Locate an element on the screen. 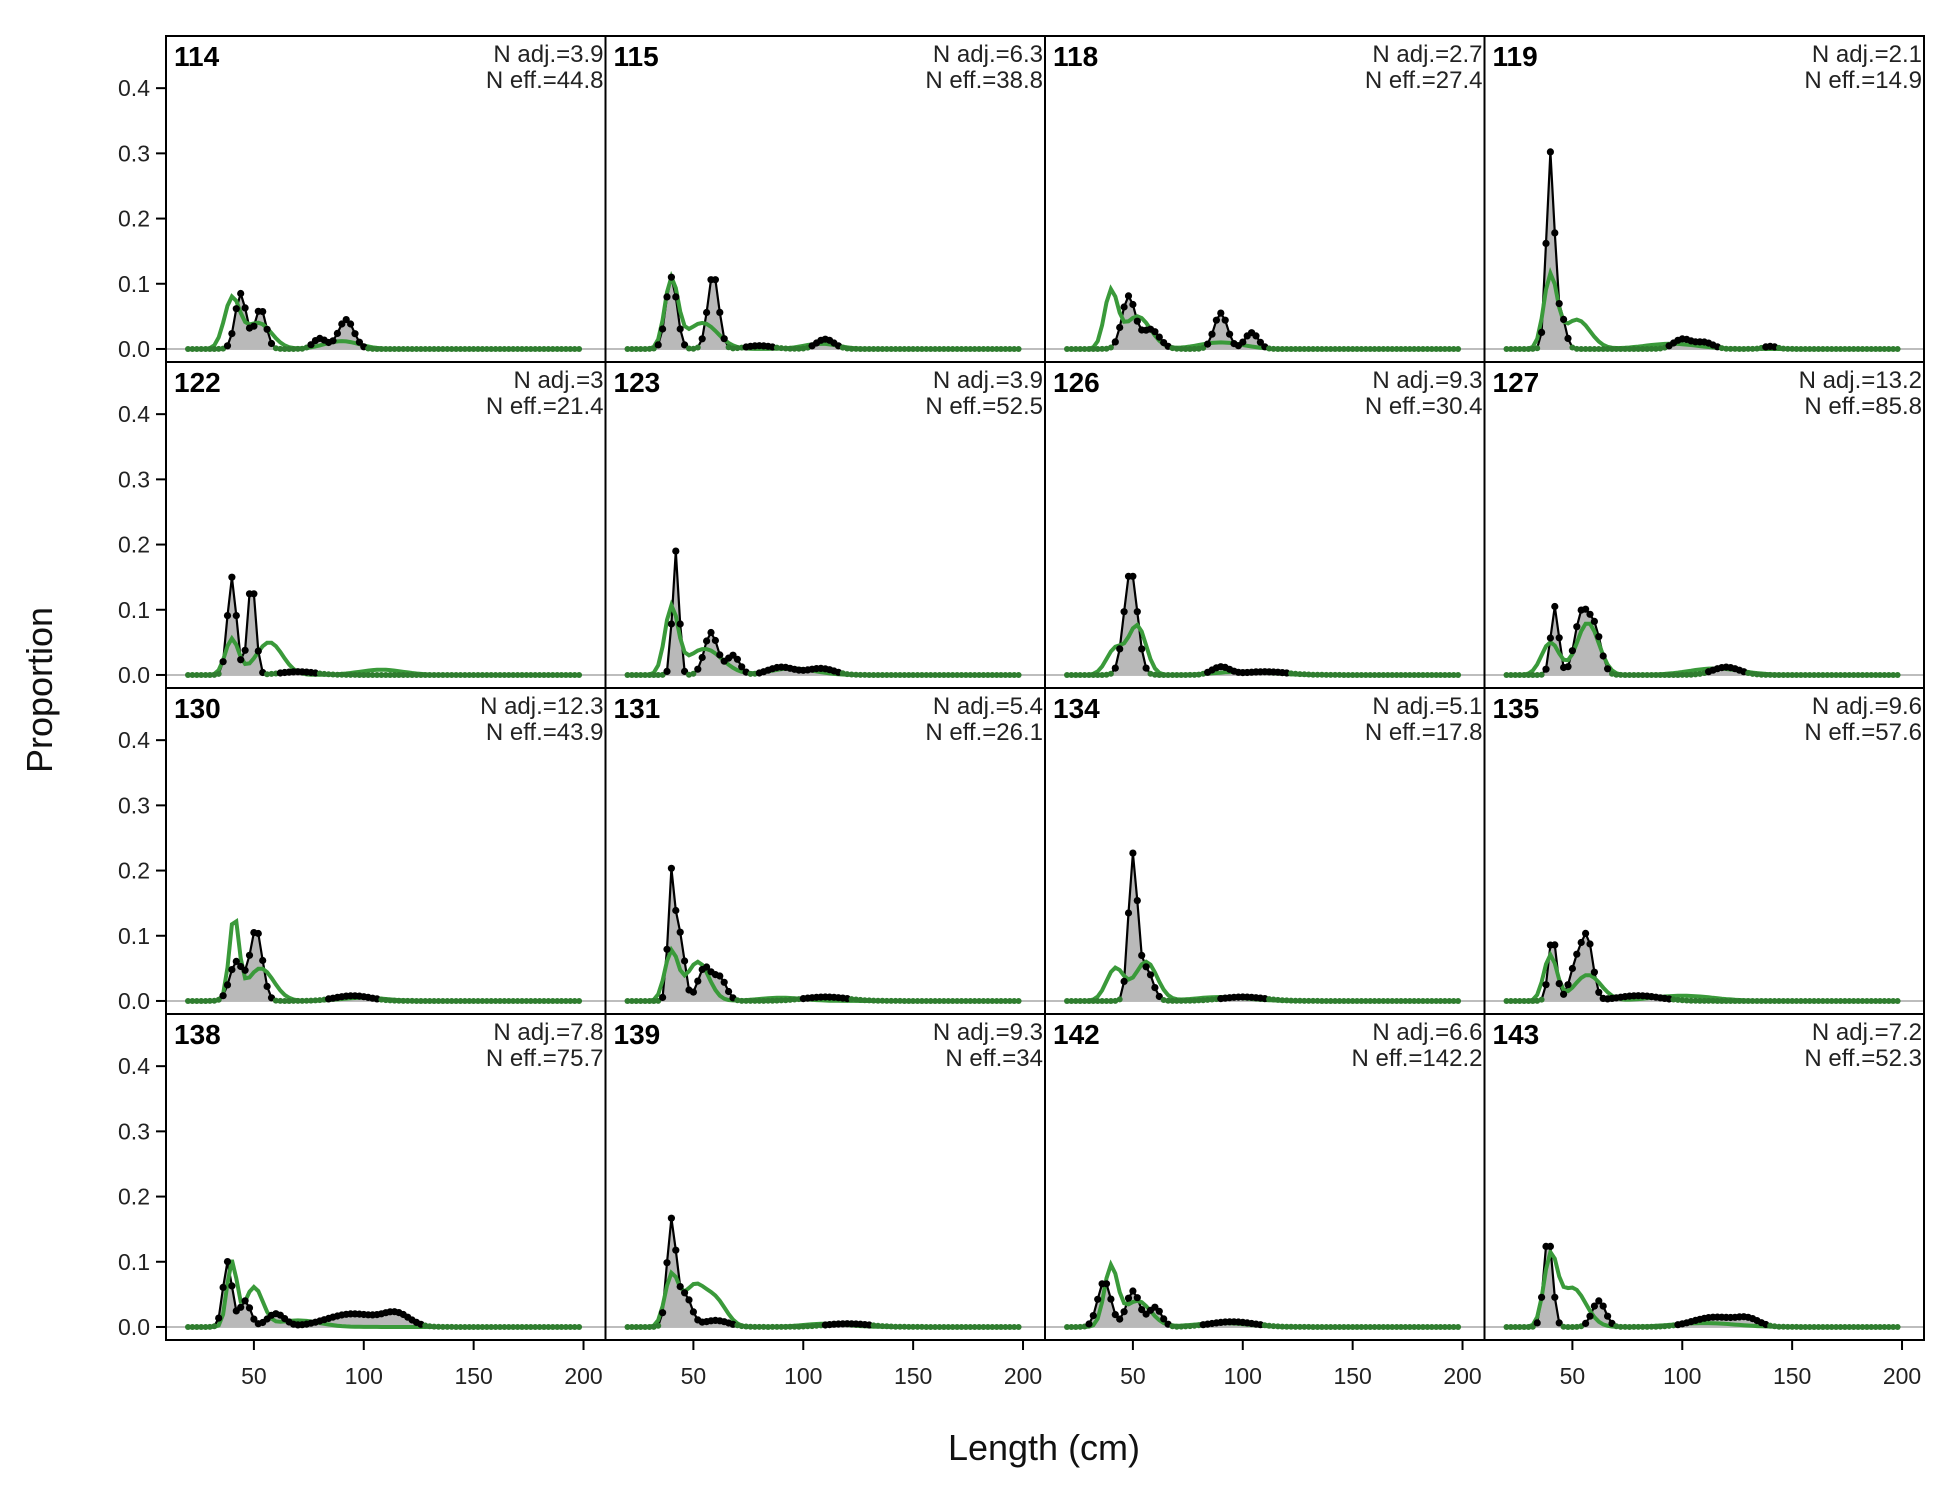  panel-114: 114 N adj.=3.9N eff.=44.8 is located at coordinates (386, 199).